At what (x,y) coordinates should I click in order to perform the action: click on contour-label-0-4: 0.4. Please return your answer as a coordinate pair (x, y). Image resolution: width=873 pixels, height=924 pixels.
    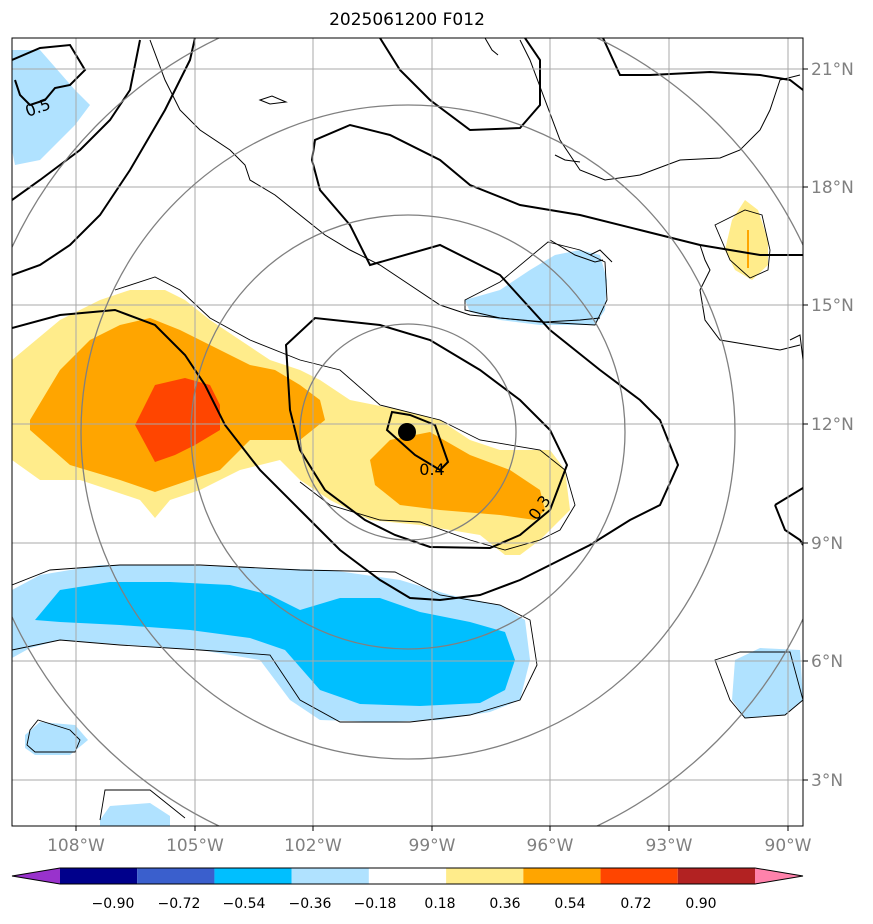
    Looking at the image, I should click on (431, 469).